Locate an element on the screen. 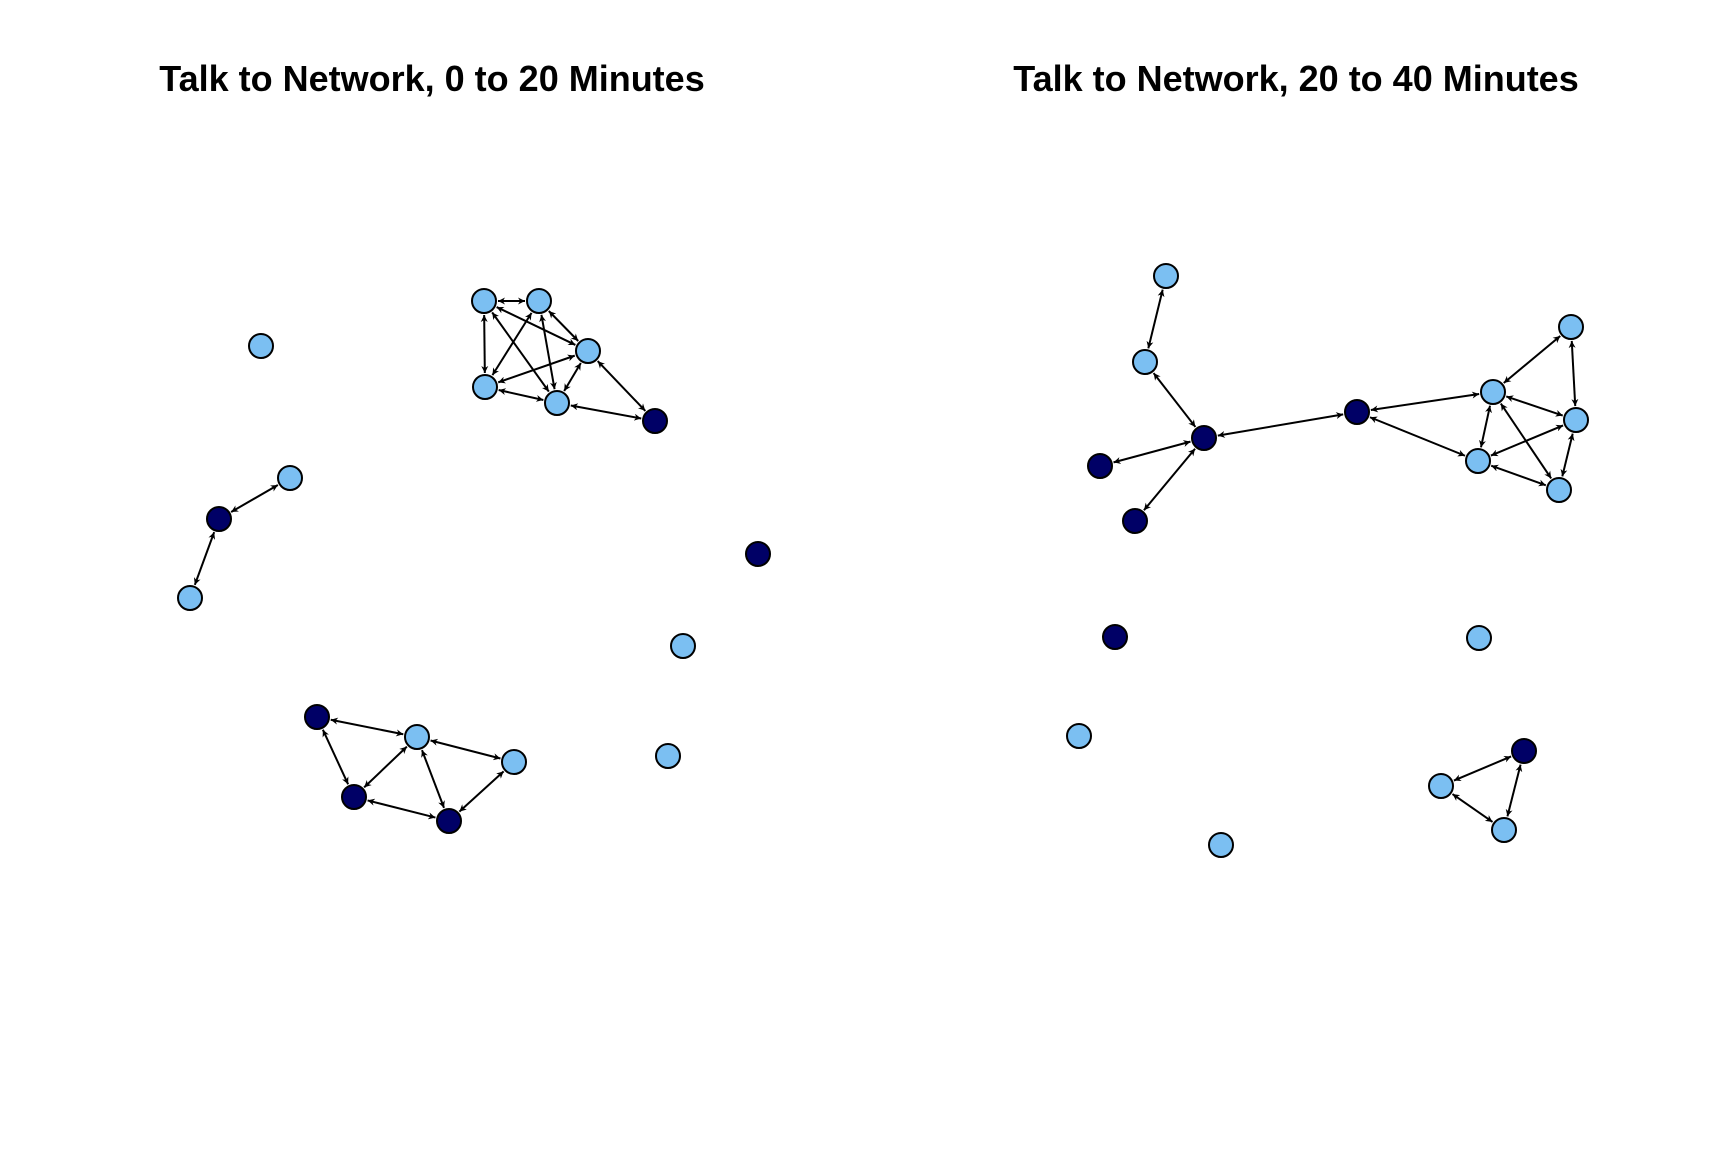 The width and height of the screenshot is (1728, 1152). node-d1 is located at coordinates (758, 554).